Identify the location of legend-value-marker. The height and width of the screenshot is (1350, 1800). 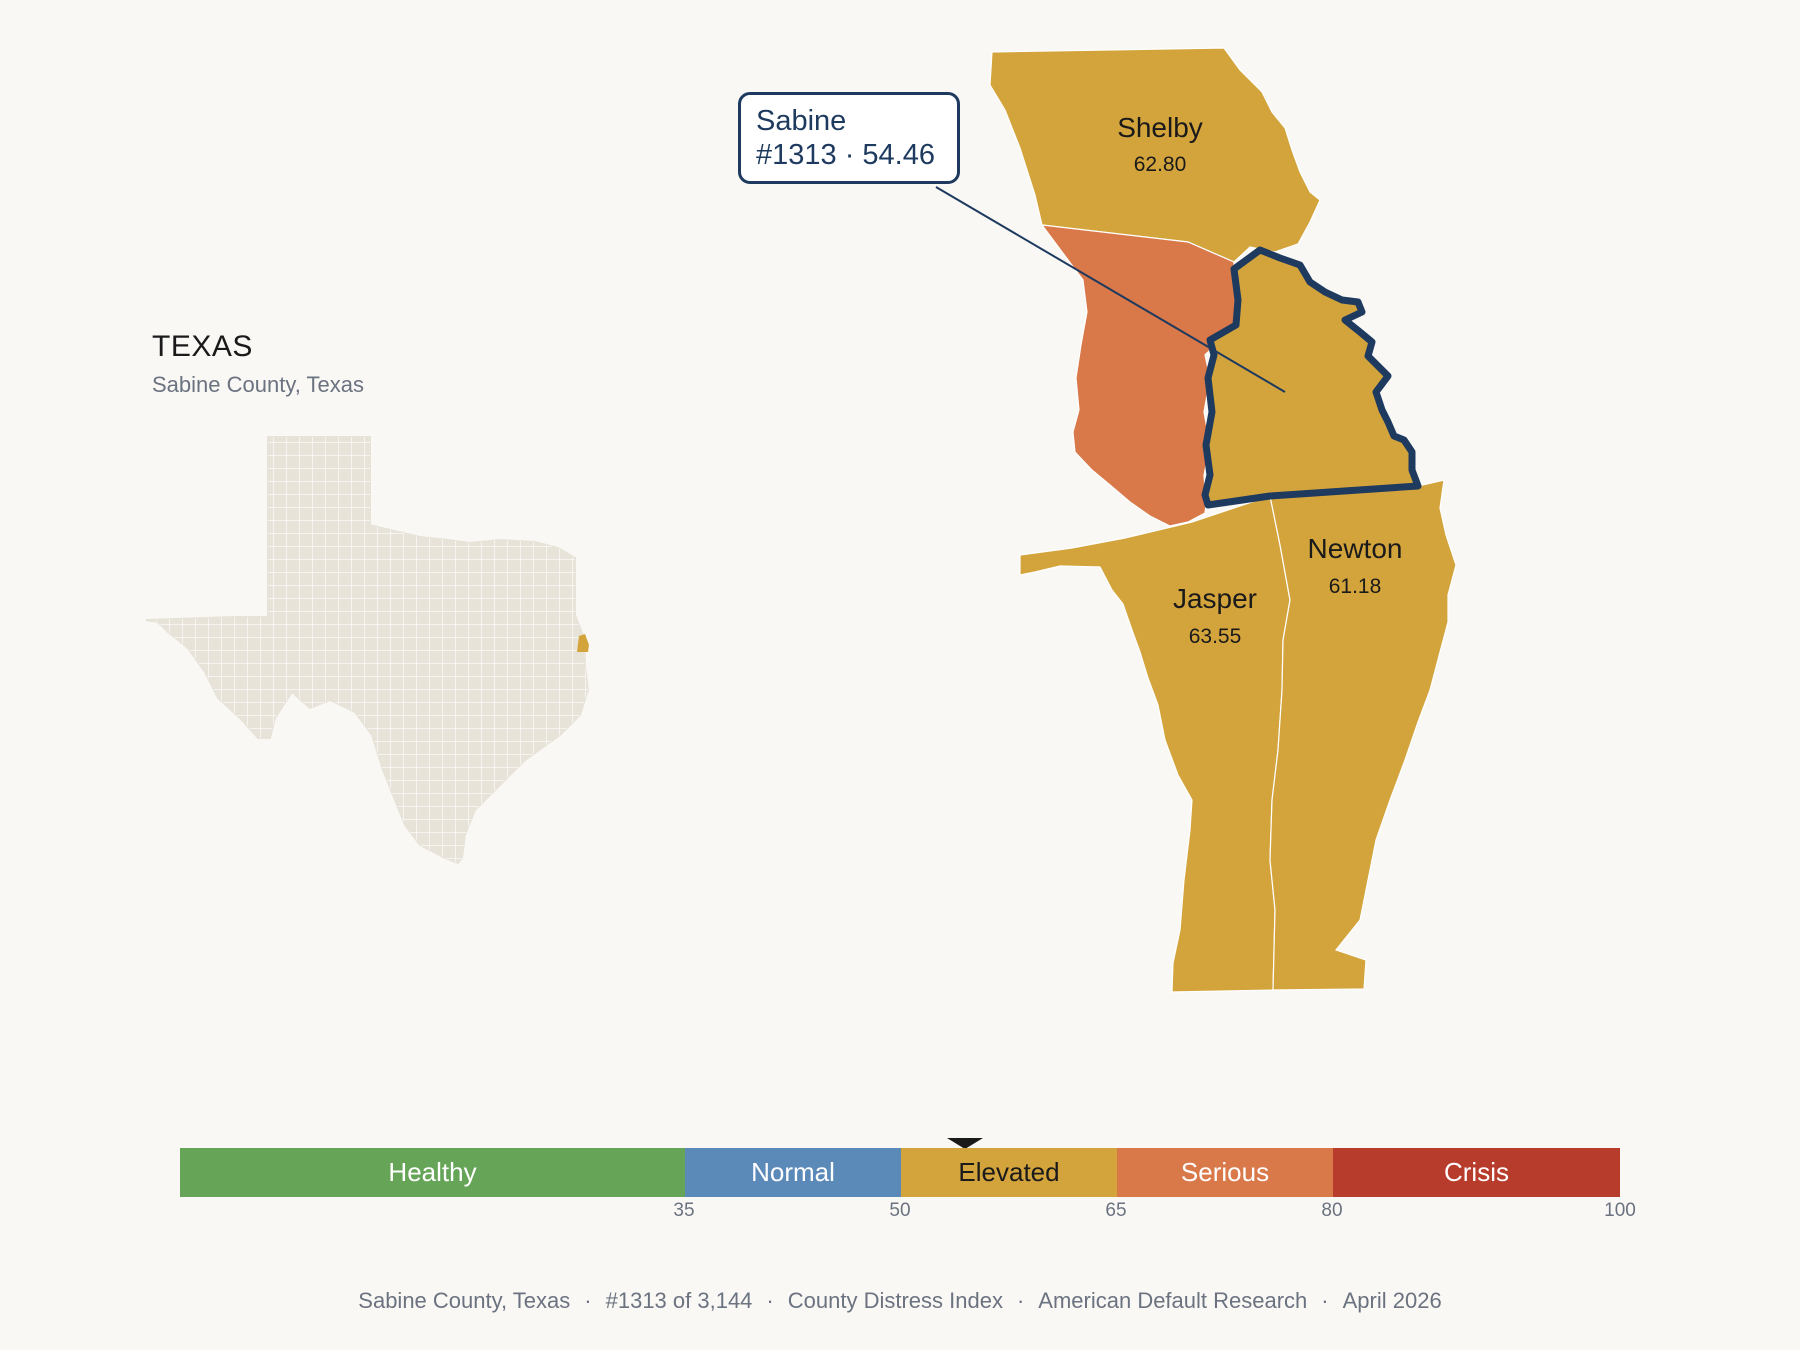
(965, 1143).